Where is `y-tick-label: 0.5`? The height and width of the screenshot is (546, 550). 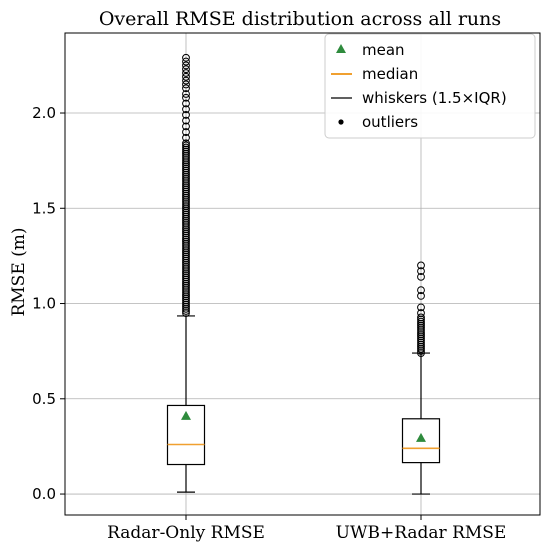
y-tick-label: 0.5 is located at coordinates (44, 399).